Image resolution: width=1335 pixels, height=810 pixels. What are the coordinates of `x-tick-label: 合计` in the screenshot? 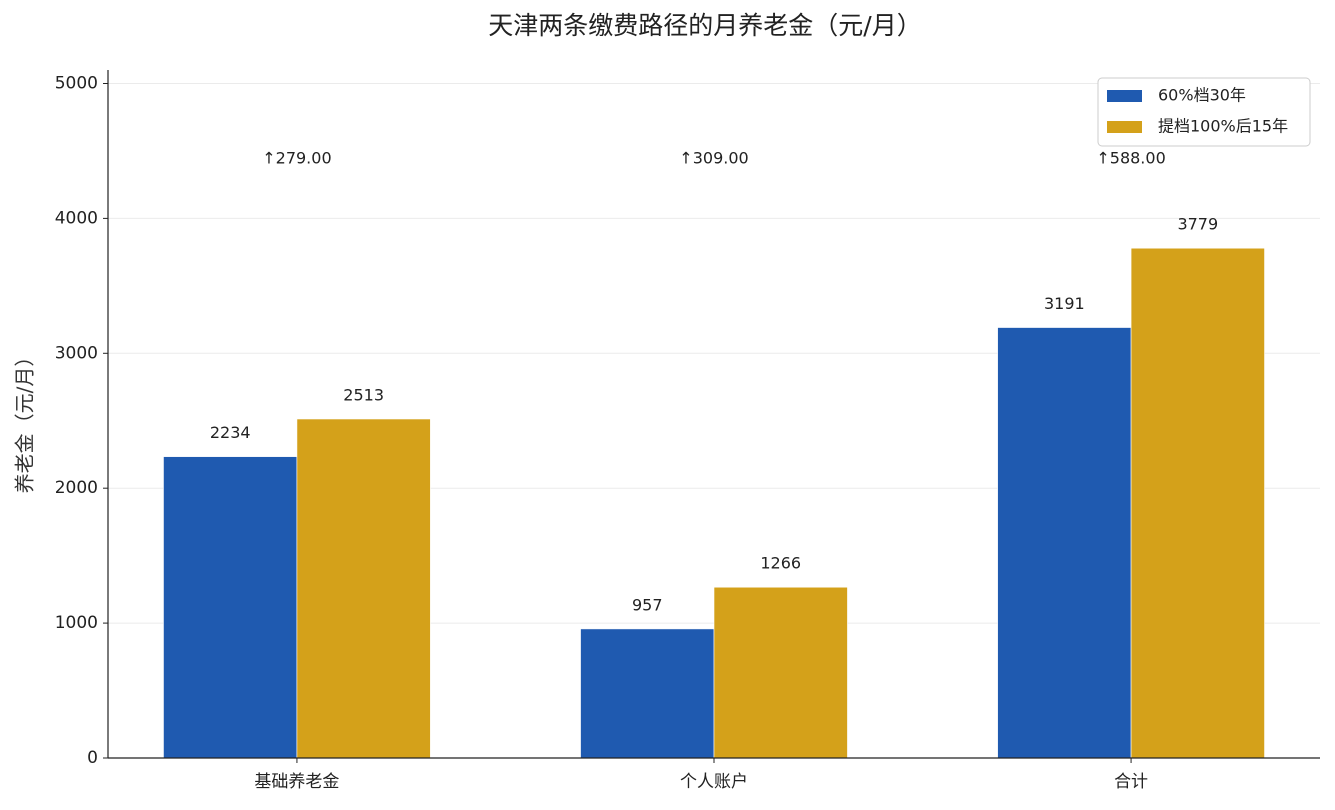 It's located at (1131, 782).